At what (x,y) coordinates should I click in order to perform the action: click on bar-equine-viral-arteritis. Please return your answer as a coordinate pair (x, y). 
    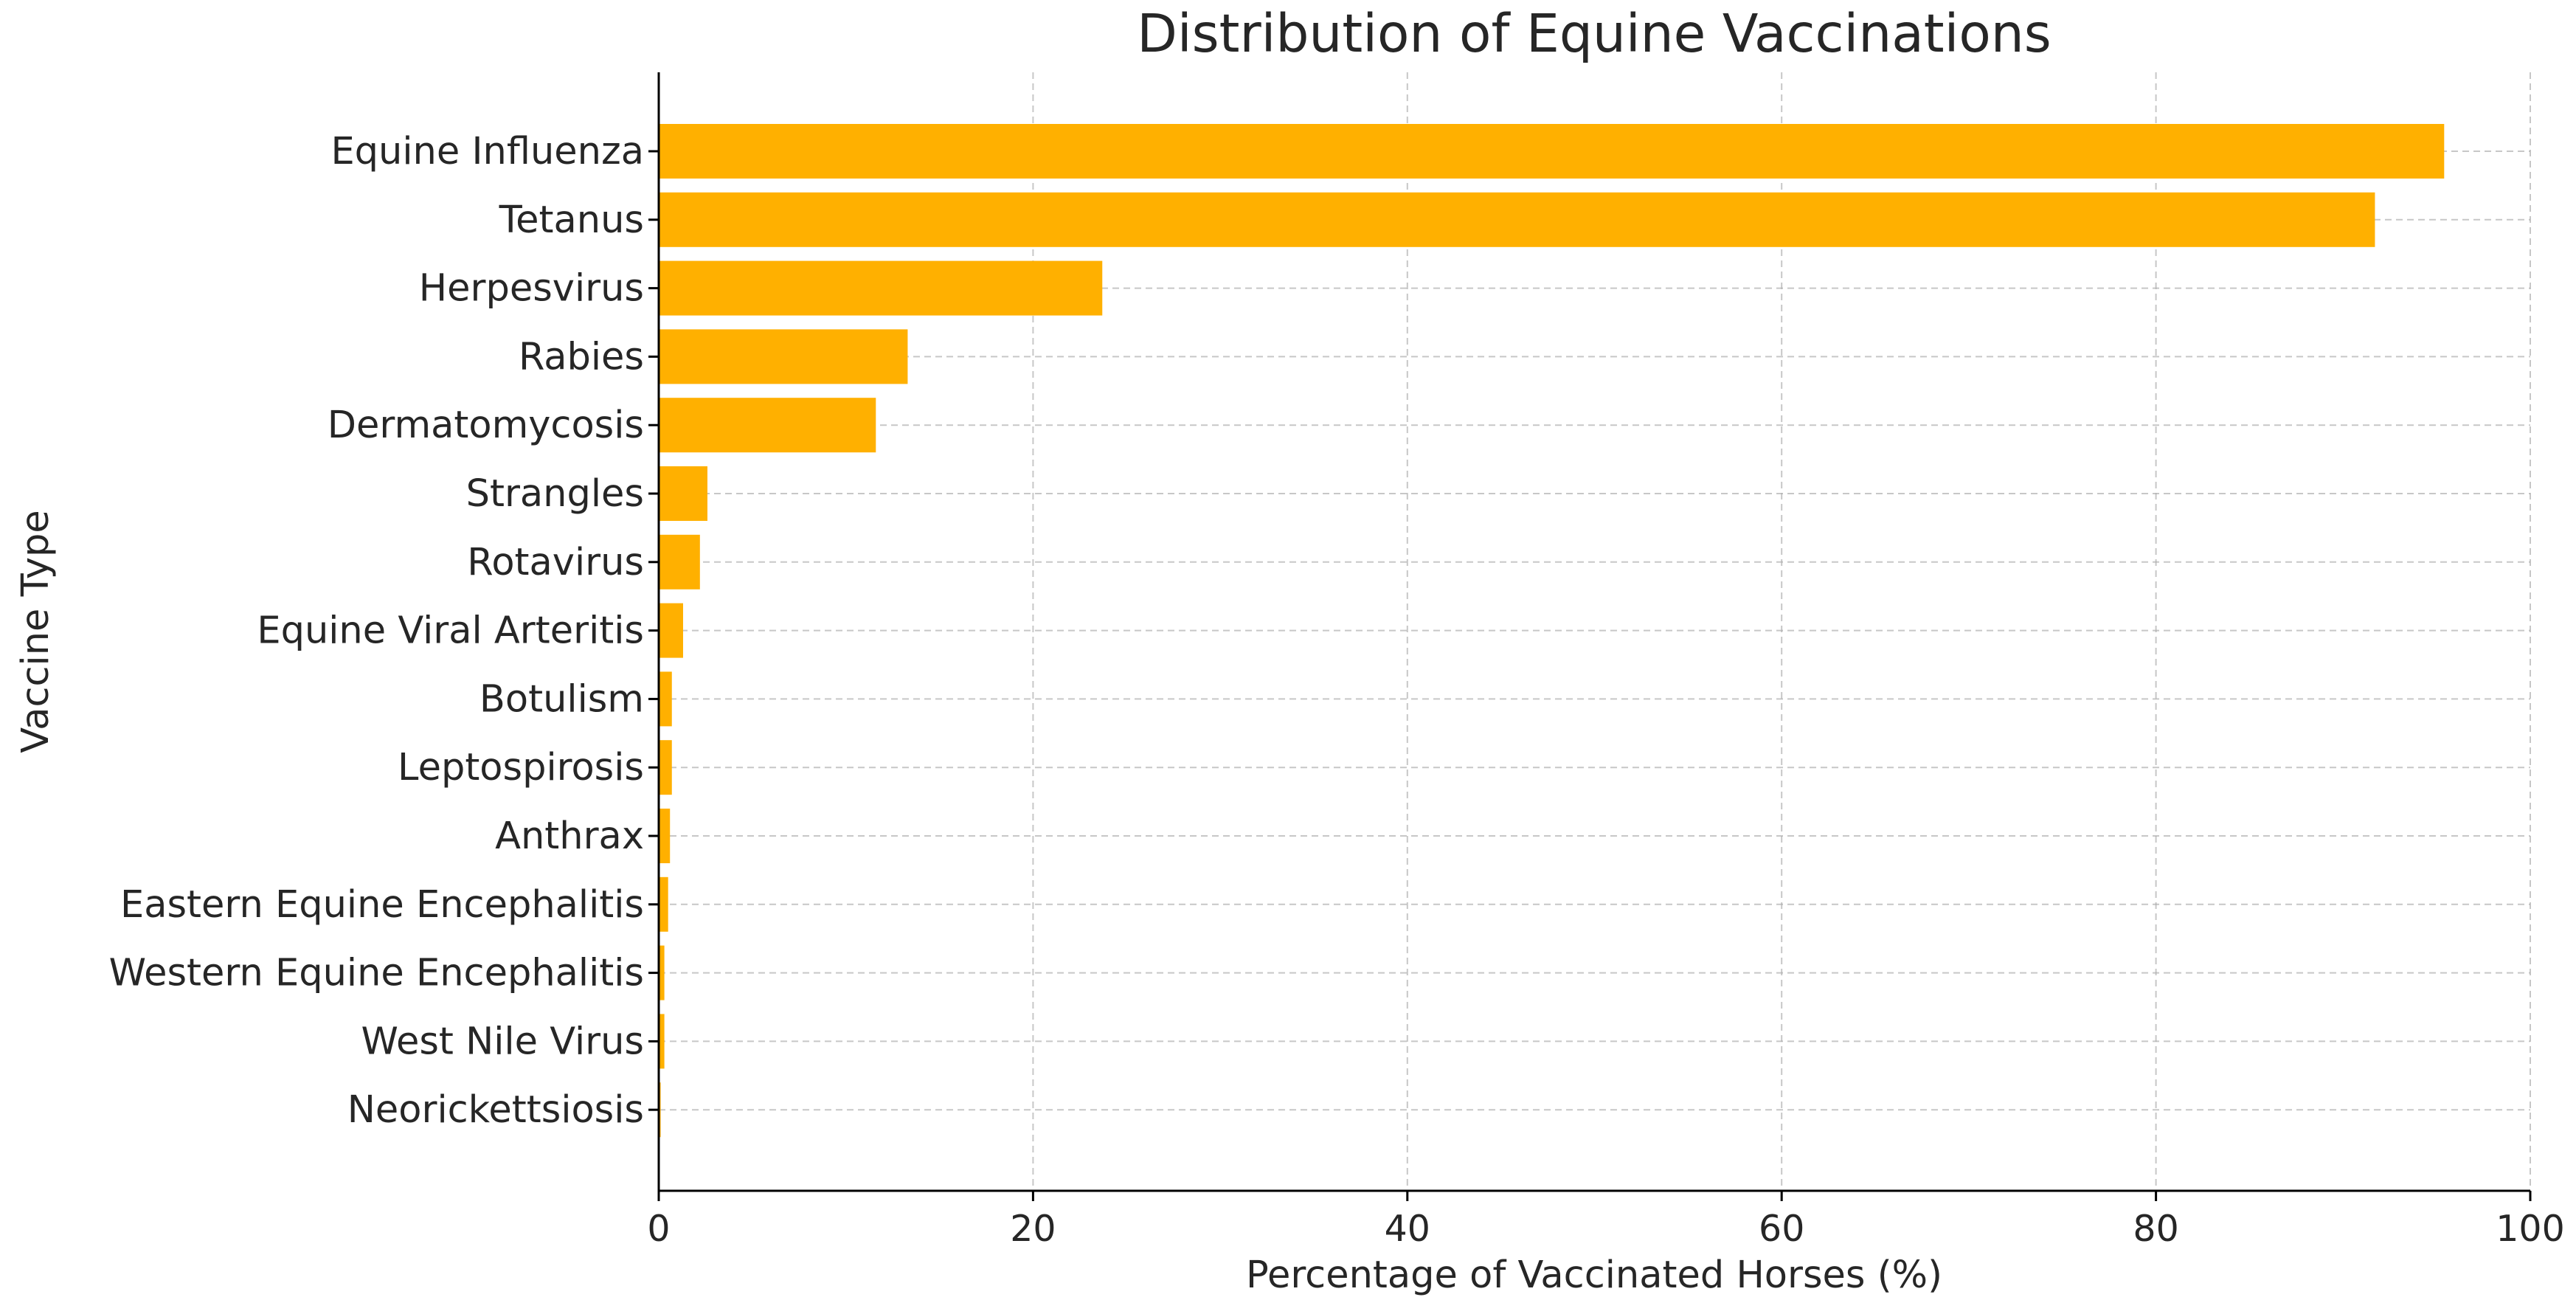
    Looking at the image, I should click on (671, 630).